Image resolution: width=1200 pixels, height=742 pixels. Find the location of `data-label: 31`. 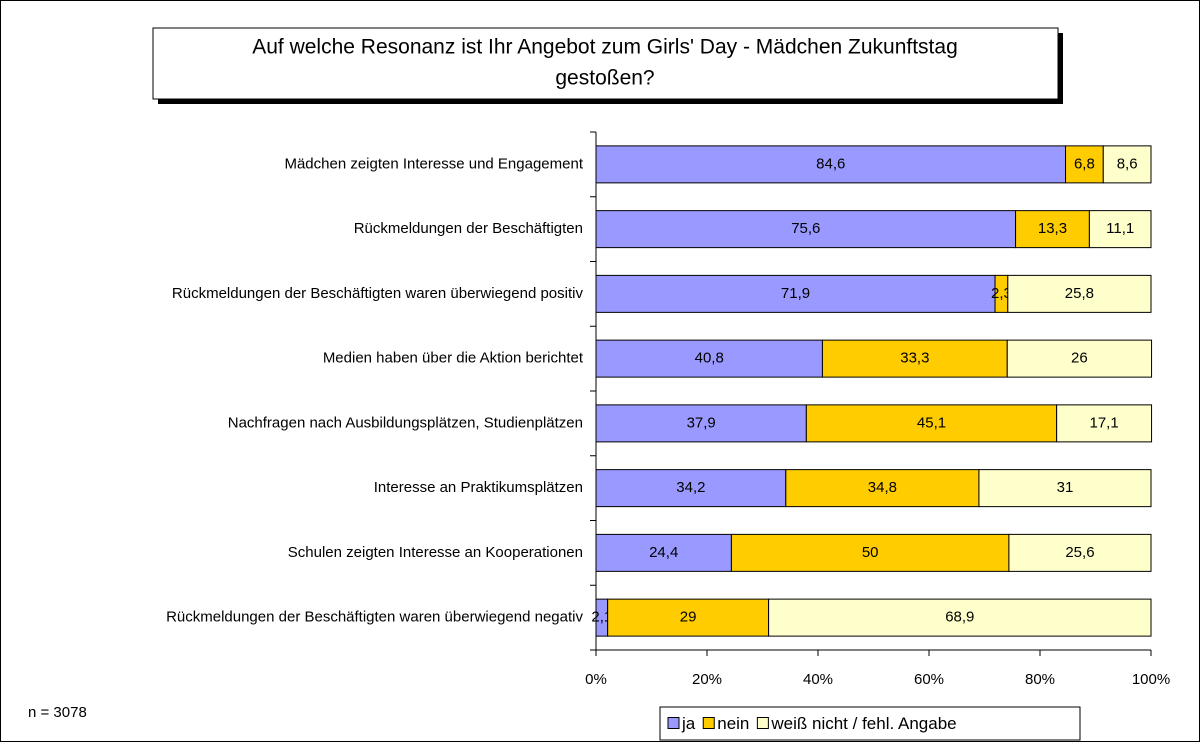

data-label: 31 is located at coordinates (1065, 487).